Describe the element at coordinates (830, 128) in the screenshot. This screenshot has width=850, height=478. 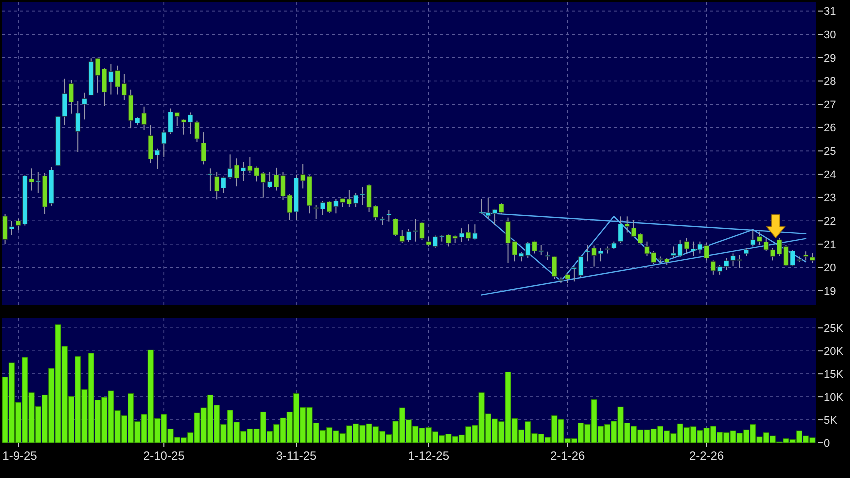
I see `y-tick-label: 26` at that location.